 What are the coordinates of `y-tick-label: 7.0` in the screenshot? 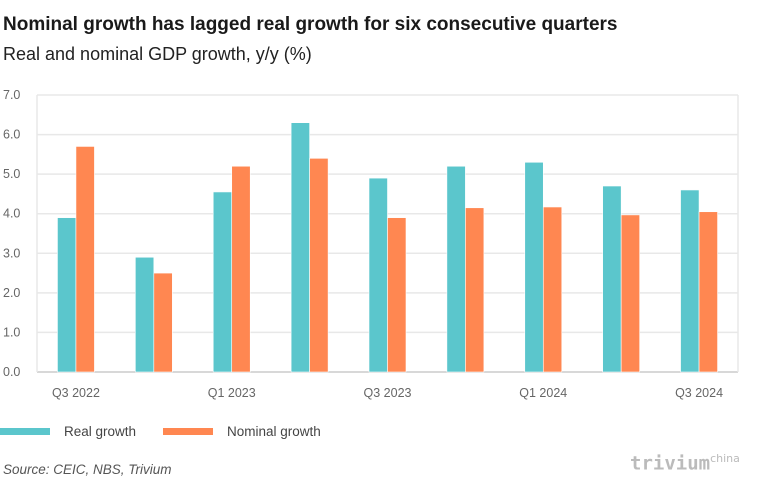 It's located at (11, 95).